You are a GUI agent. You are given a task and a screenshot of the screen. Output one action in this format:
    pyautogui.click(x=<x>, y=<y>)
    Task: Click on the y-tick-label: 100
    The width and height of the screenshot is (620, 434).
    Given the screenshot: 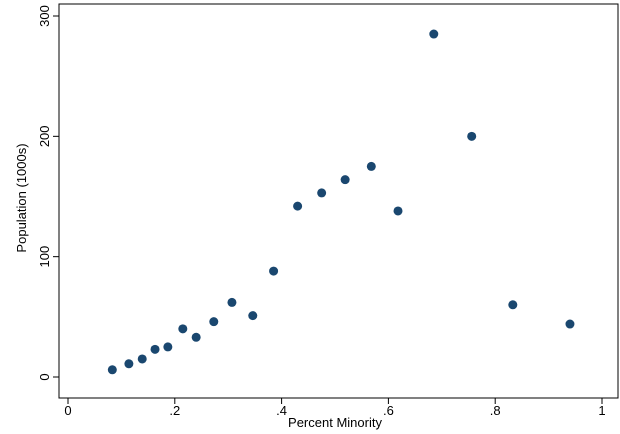 What is the action you would take?
    pyautogui.click(x=44, y=257)
    